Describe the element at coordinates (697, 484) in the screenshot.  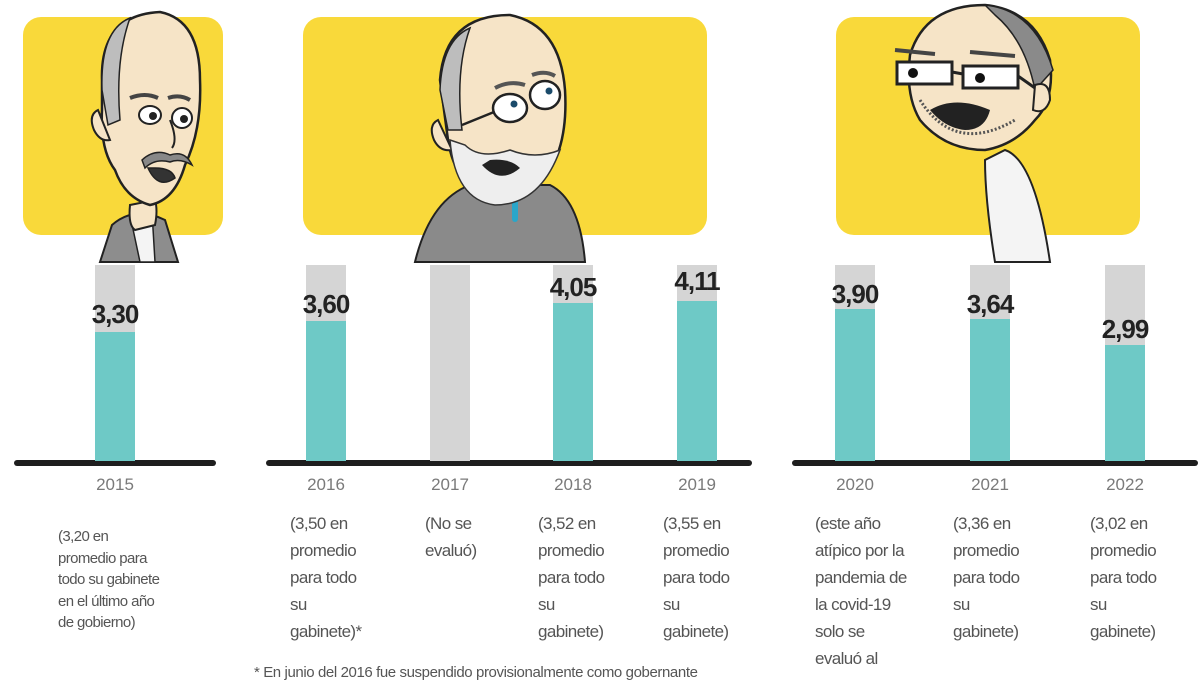
I see `year-label-2019: 2019` at that location.